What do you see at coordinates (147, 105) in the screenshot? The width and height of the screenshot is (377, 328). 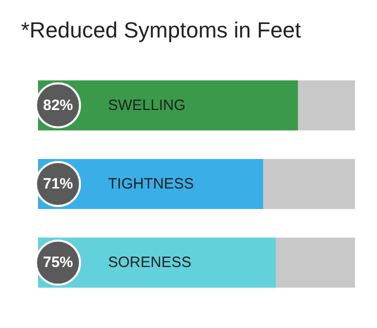 I see `y-tick-label: SWELLING` at bounding box center [147, 105].